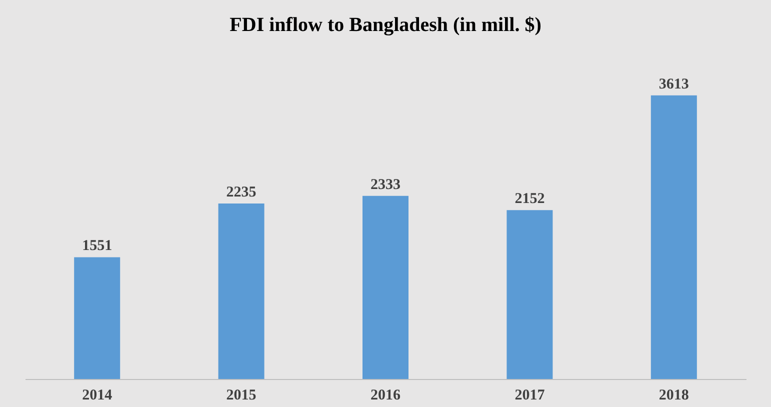 Image resolution: width=771 pixels, height=407 pixels. Describe the element at coordinates (241, 396) in the screenshot. I see `x-tick-label: 2015` at that location.